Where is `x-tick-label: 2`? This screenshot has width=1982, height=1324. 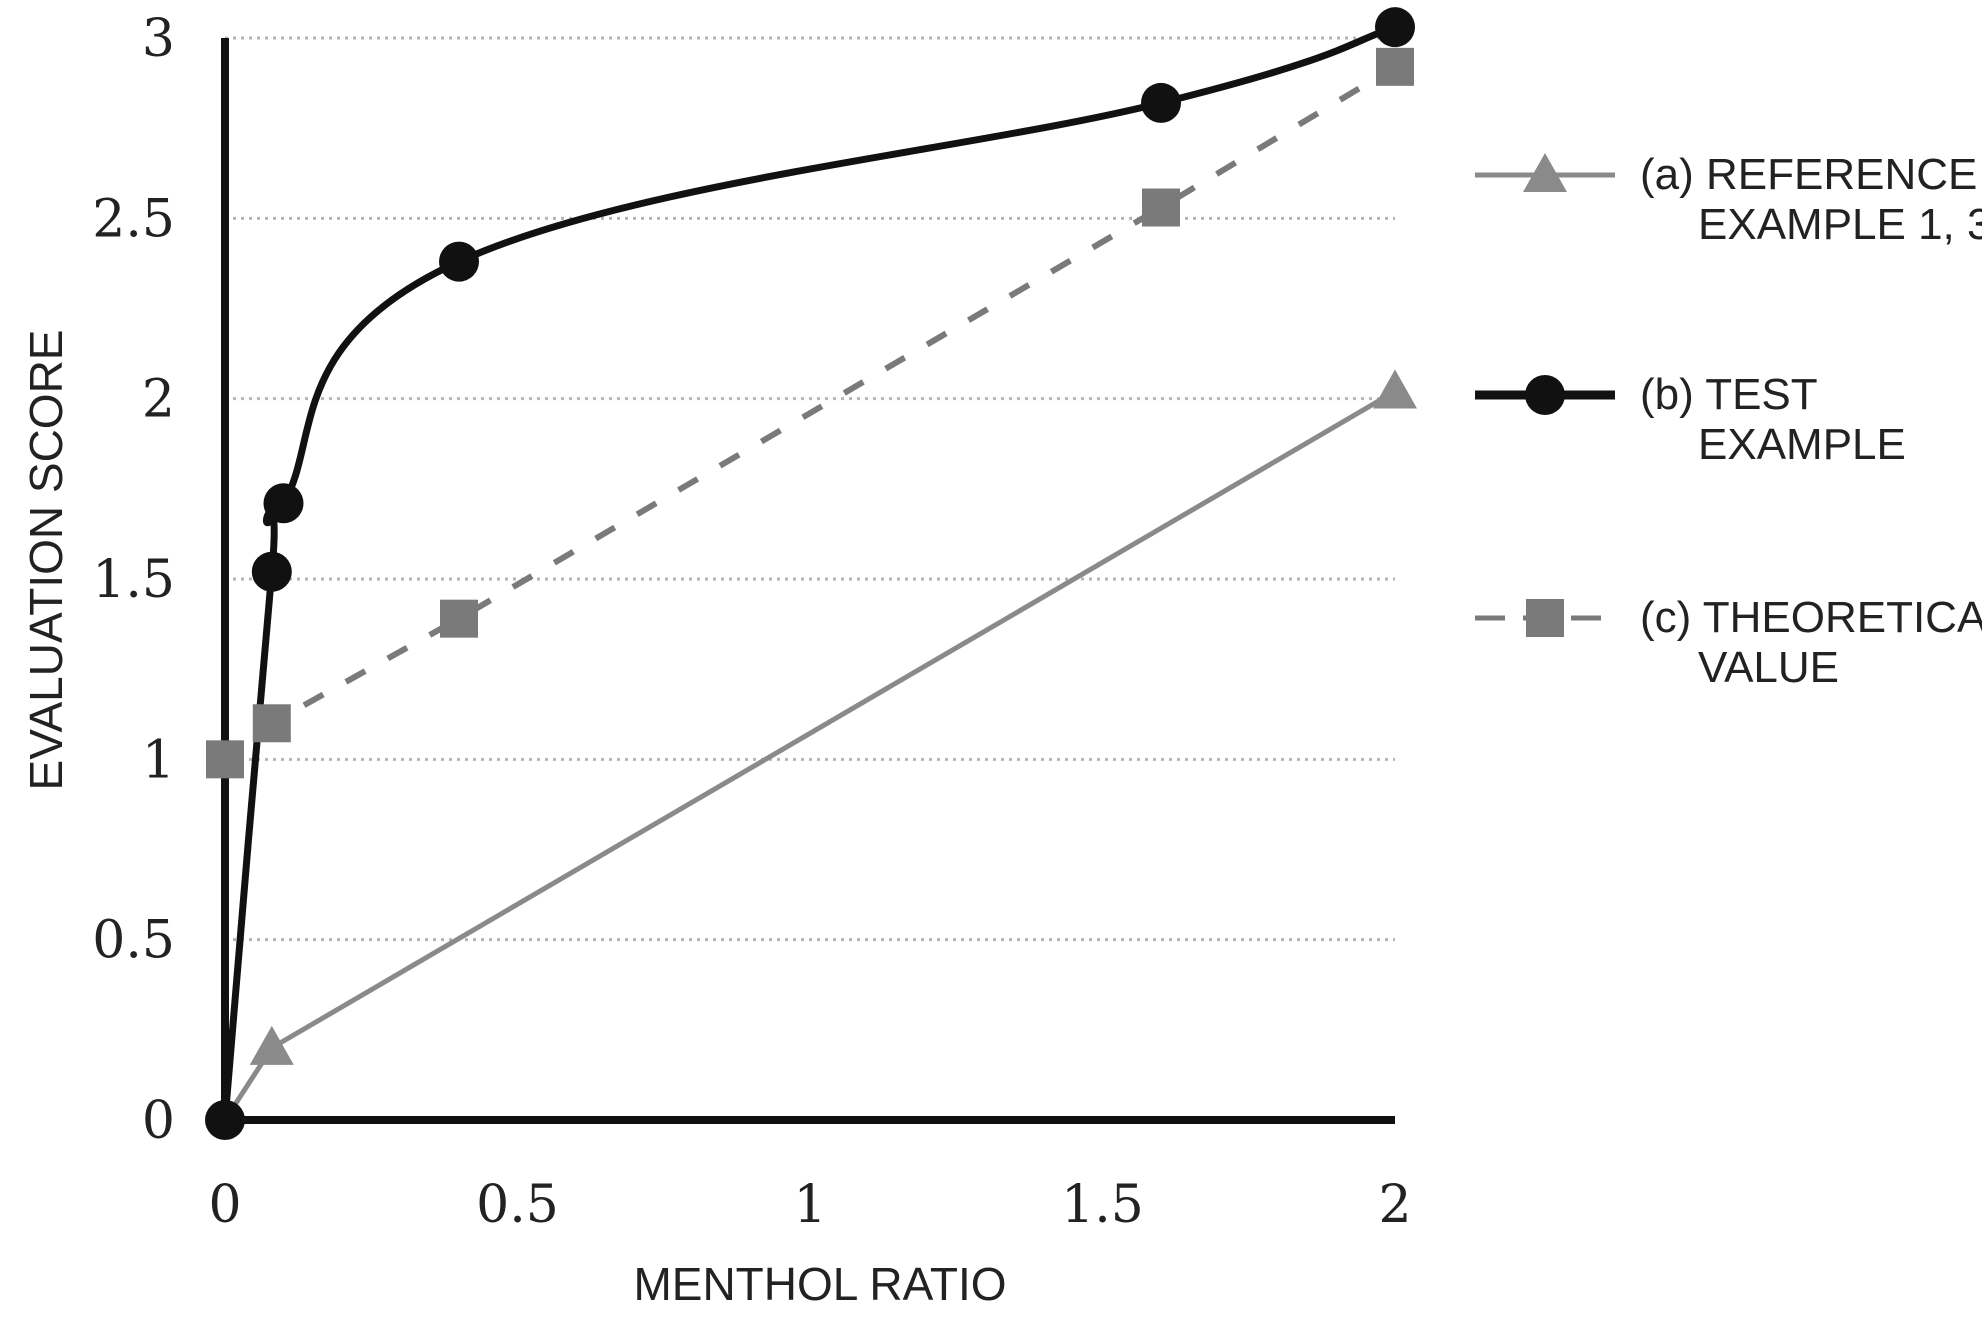 x-tick-label: 2 is located at coordinates (1394, 1205).